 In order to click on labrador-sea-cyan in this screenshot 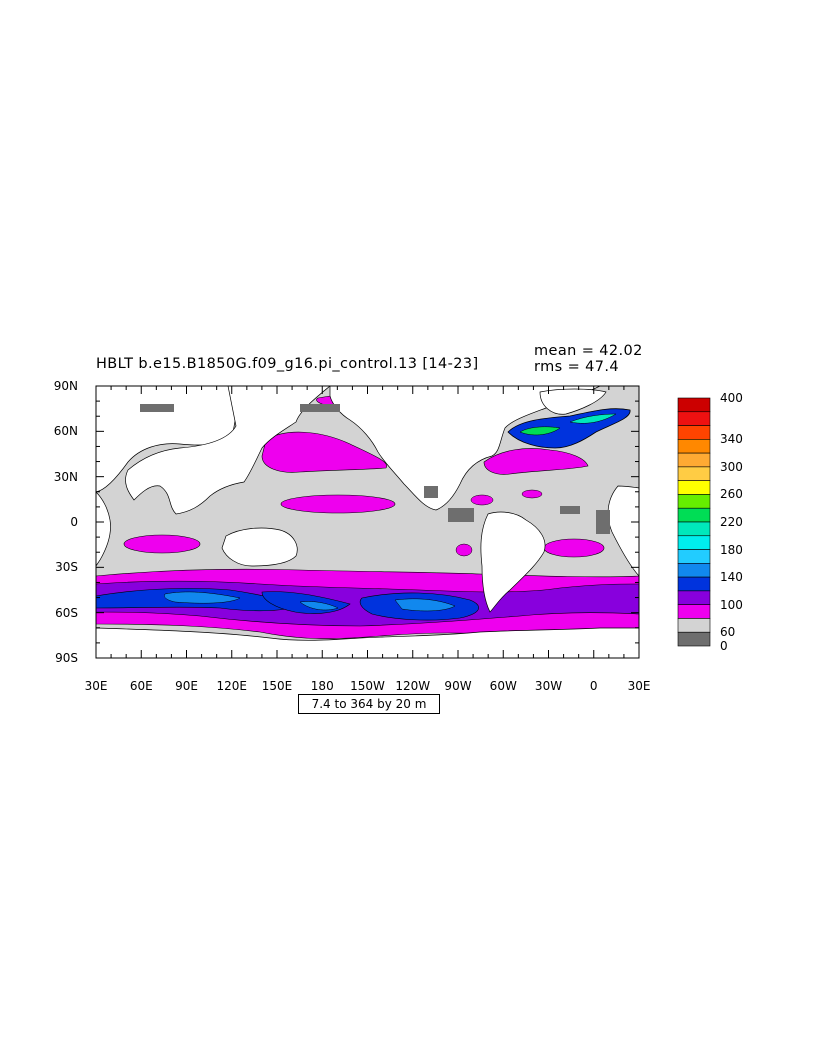, I will do `click(593, 418)`.